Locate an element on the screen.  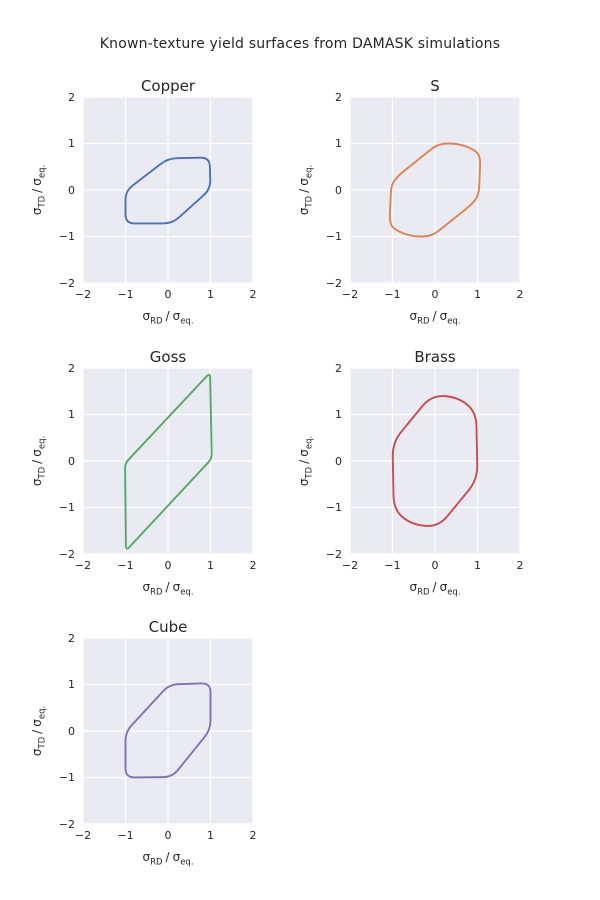
subplot-goss: Goss σRD / σeq. σTD/σeq. −2 2 −1 1 0 0 1 −1 2 −2 is located at coordinates (133, 468).